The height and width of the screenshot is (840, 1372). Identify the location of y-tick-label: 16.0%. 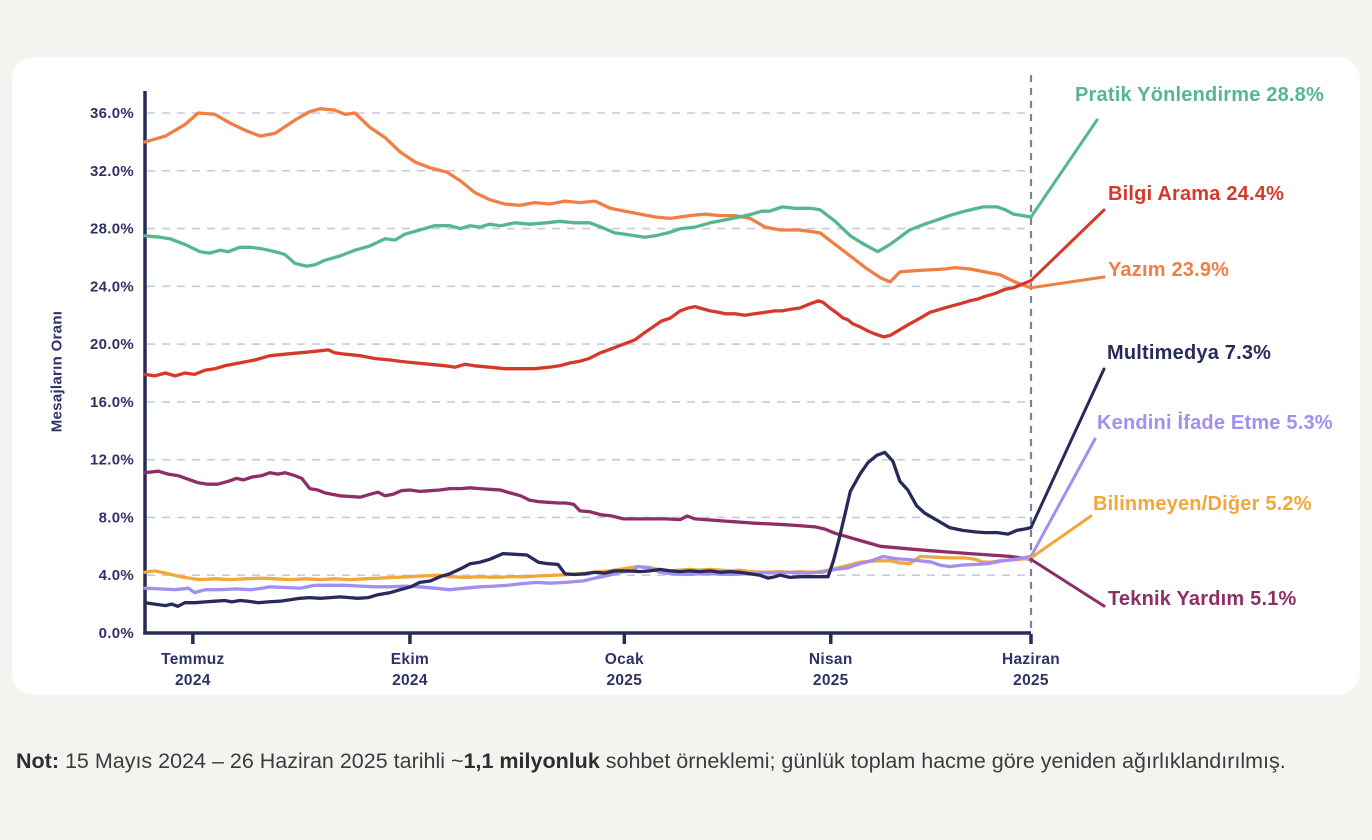
(112, 402).